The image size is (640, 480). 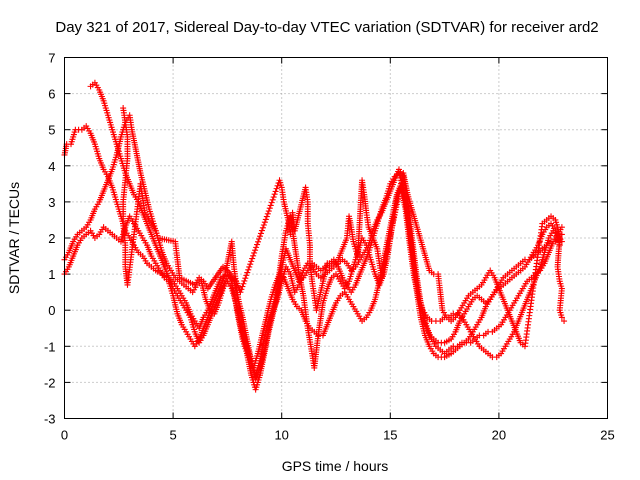 What do you see at coordinates (51, 274) in the screenshot?
I see `y-tick-label: 1` at bounding box center [51, 274].